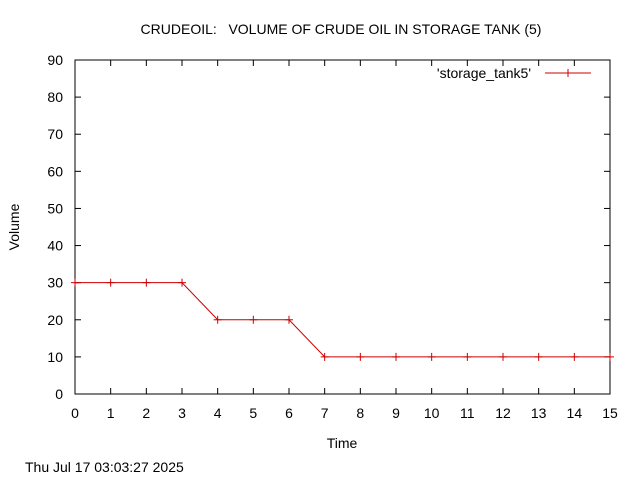 The image size is (640, 480). Describe the element at coordinates (55, 208) in the screenshot. I see `y-tick-label: 50` at that location.